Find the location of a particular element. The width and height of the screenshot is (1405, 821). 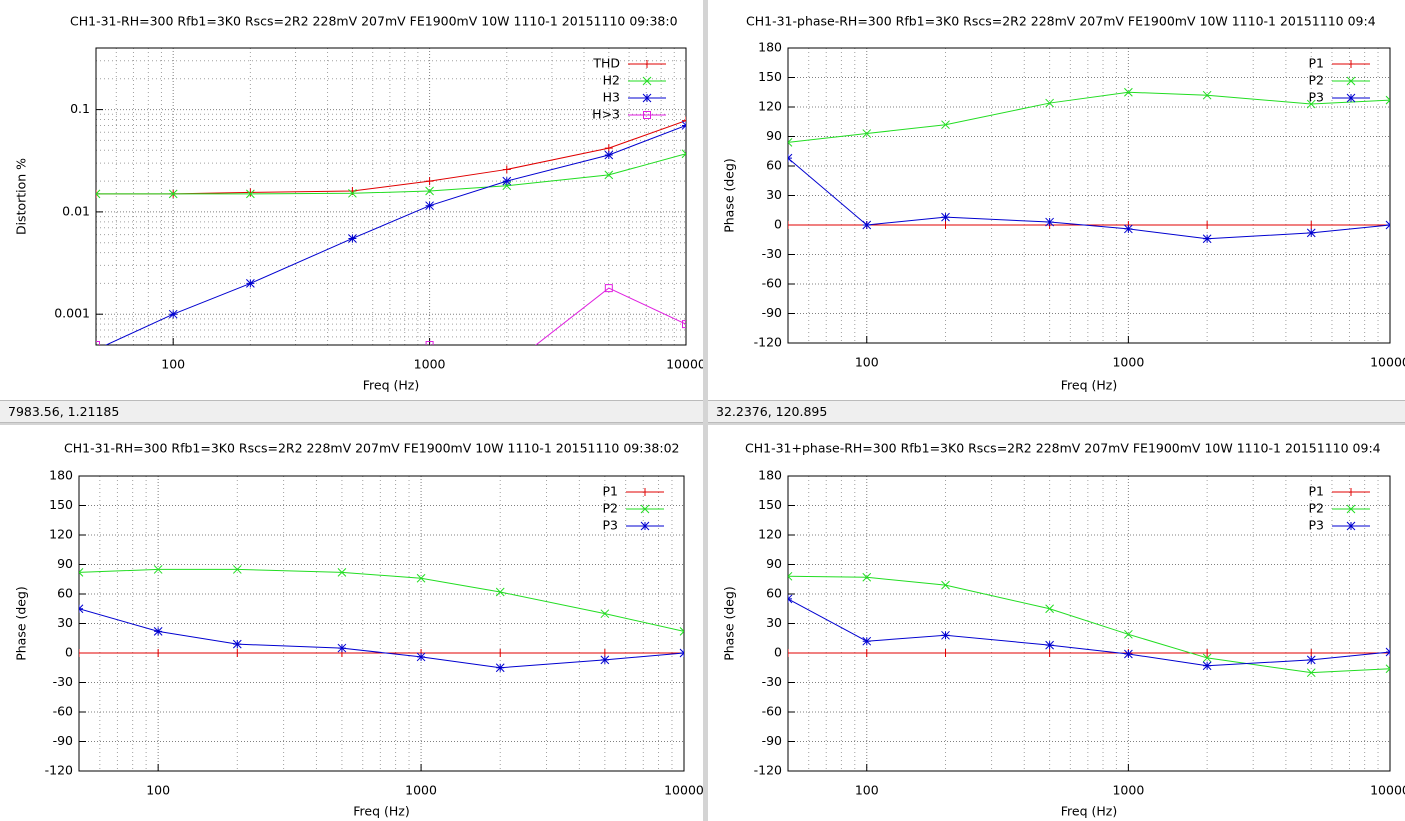

y-tick-label: 90 is located at coordinates (774, 135).